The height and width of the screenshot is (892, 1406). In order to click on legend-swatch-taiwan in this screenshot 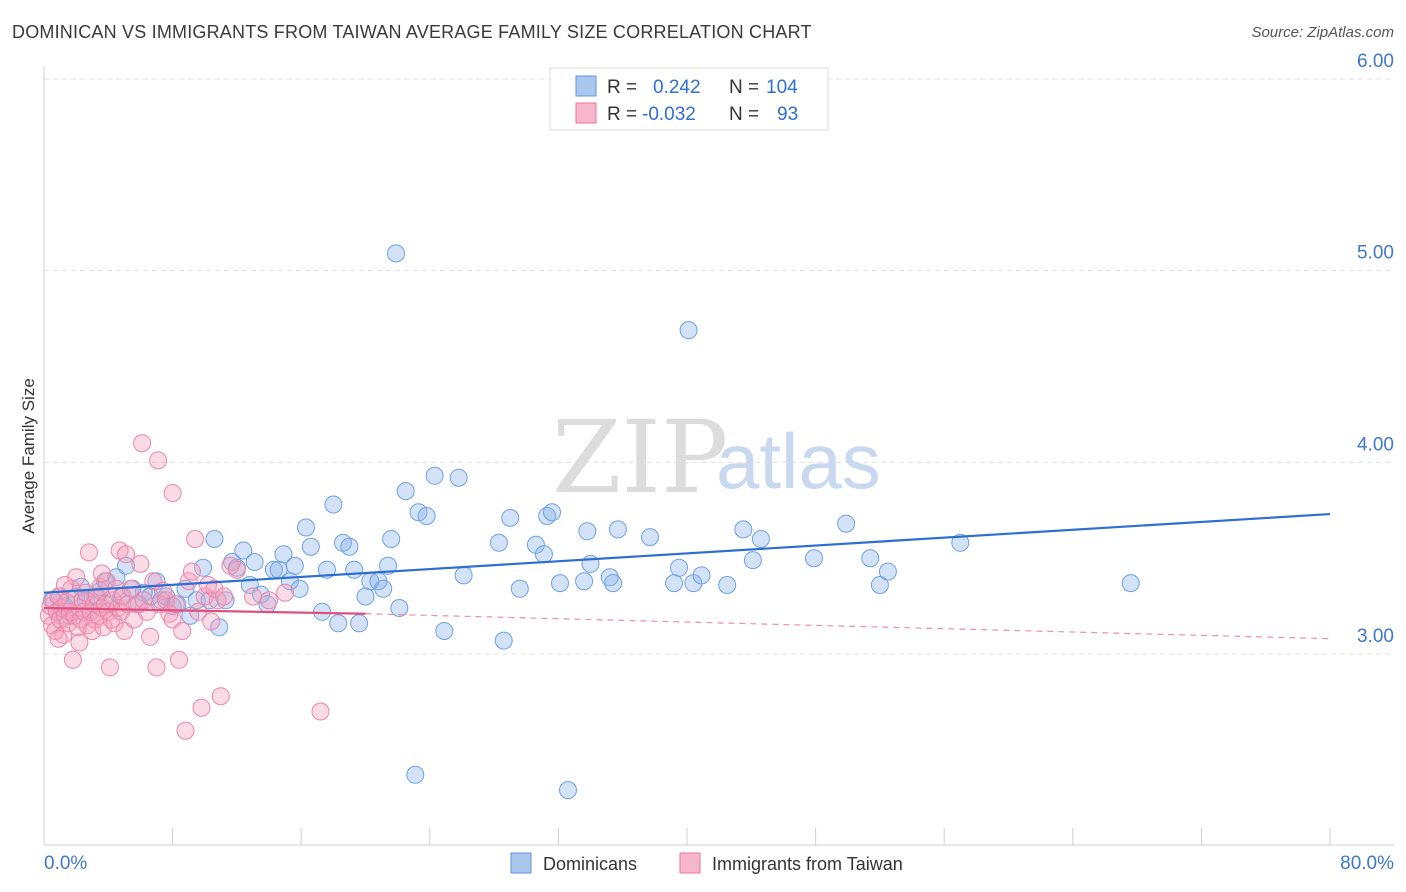, I will do `click(690, 863)`.